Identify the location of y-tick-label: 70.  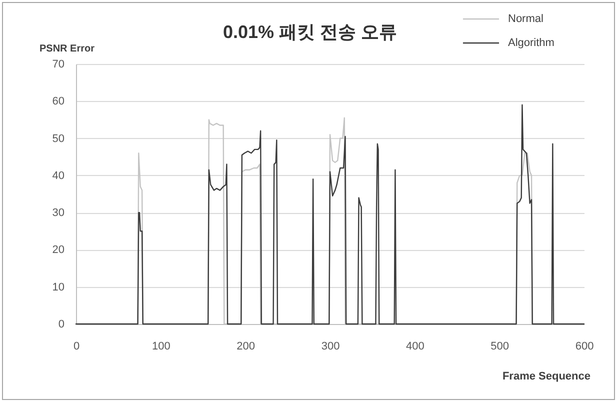
(58, 64).